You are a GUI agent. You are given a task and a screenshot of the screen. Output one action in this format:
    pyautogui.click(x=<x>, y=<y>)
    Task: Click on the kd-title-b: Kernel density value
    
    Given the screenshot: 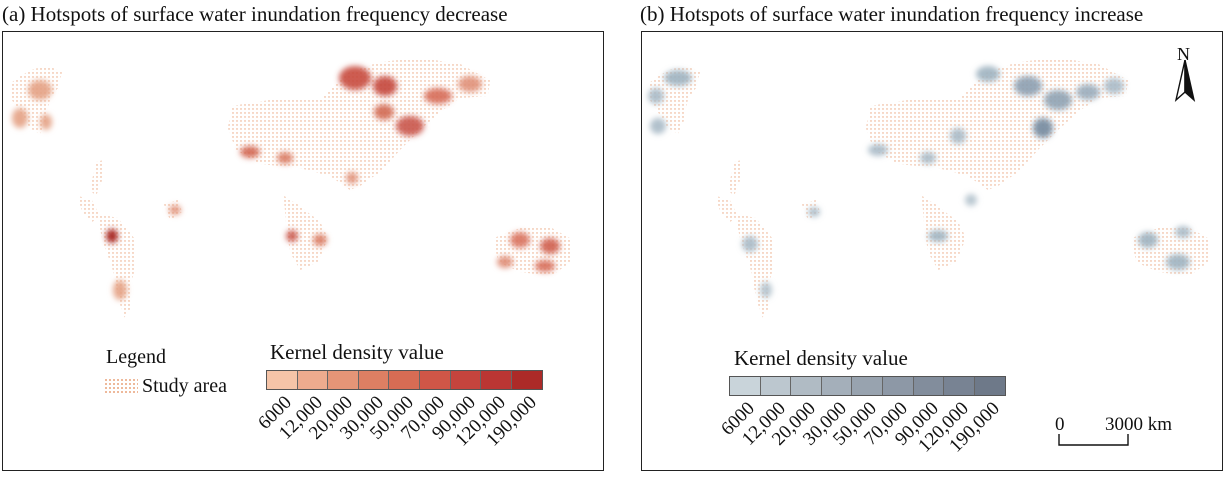 What is the action you would take?
    pyautogui.click(x=821, y=358)
    